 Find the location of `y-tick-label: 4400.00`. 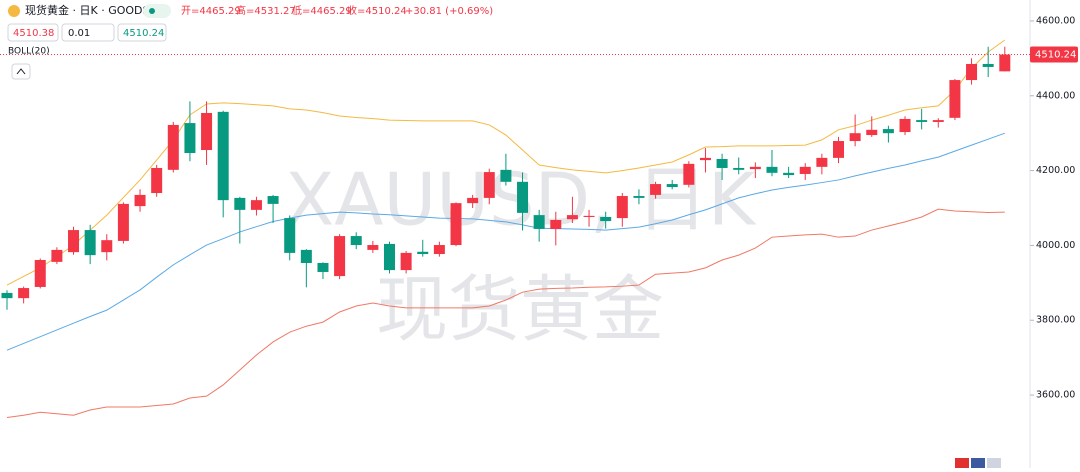

y-tick-label: 4400.00 is located at coordinates (1055, 95).